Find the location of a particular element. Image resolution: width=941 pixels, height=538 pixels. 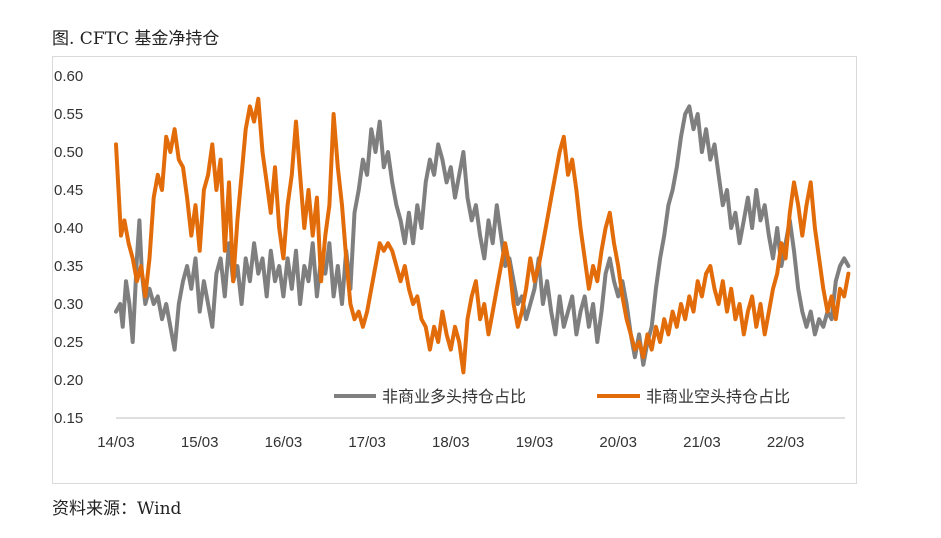

chart-title: 图. CFTC 基金净持仓 is located at coordinates (136, 39).